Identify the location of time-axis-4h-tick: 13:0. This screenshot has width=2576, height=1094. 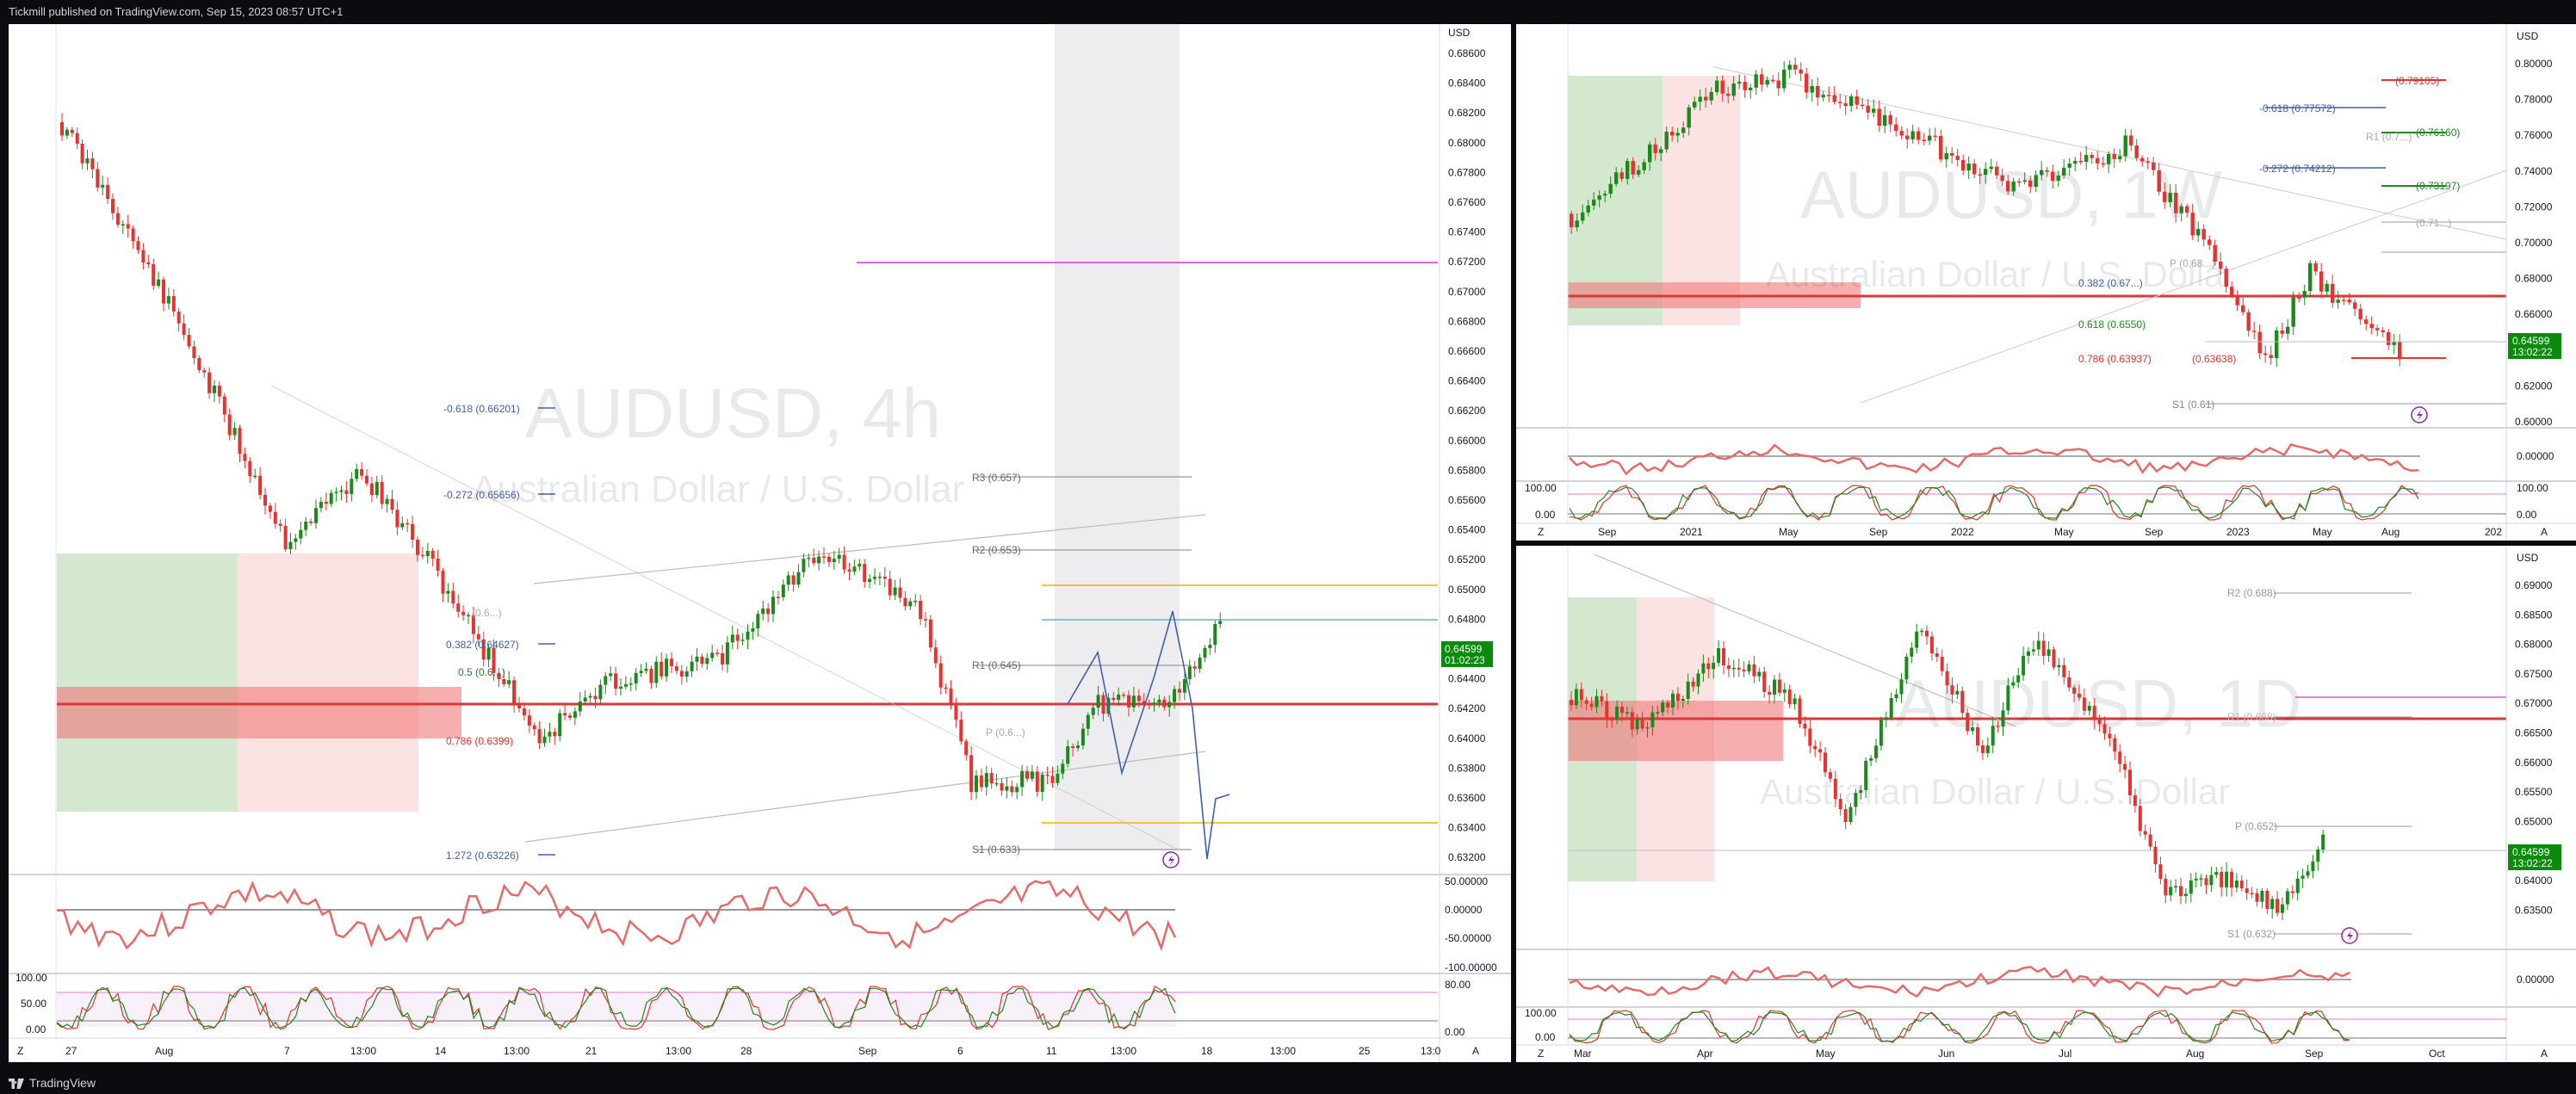
(1431, 1051).